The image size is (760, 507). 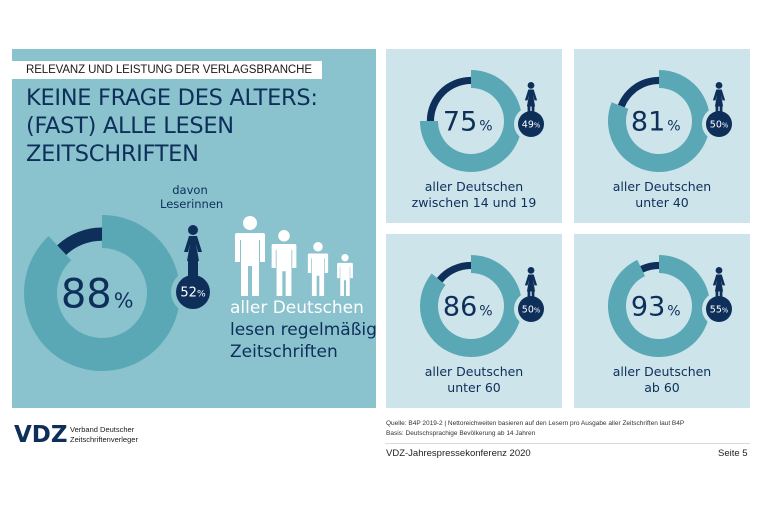 I want to click on card-caption: aller Deutschen unter 40, so click(x=662, y=195).